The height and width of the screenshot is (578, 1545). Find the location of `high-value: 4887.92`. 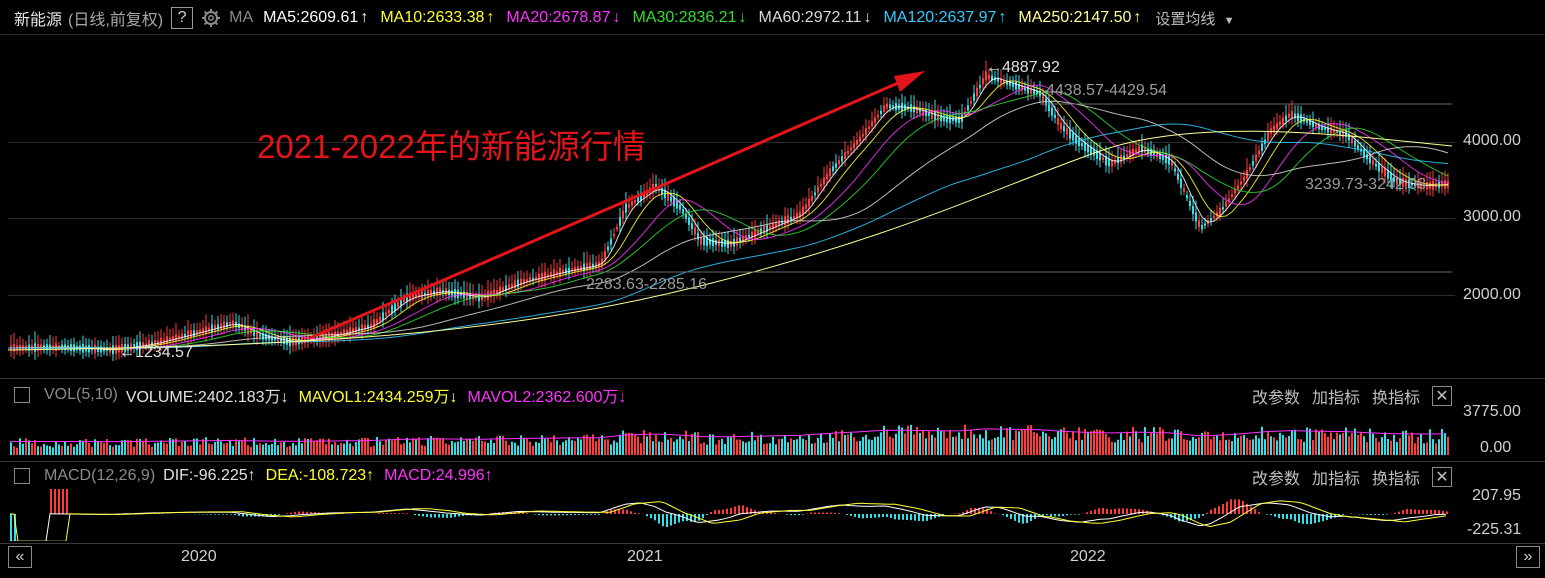

high-value: 4887.92 is located at coordinates (1031, 67).